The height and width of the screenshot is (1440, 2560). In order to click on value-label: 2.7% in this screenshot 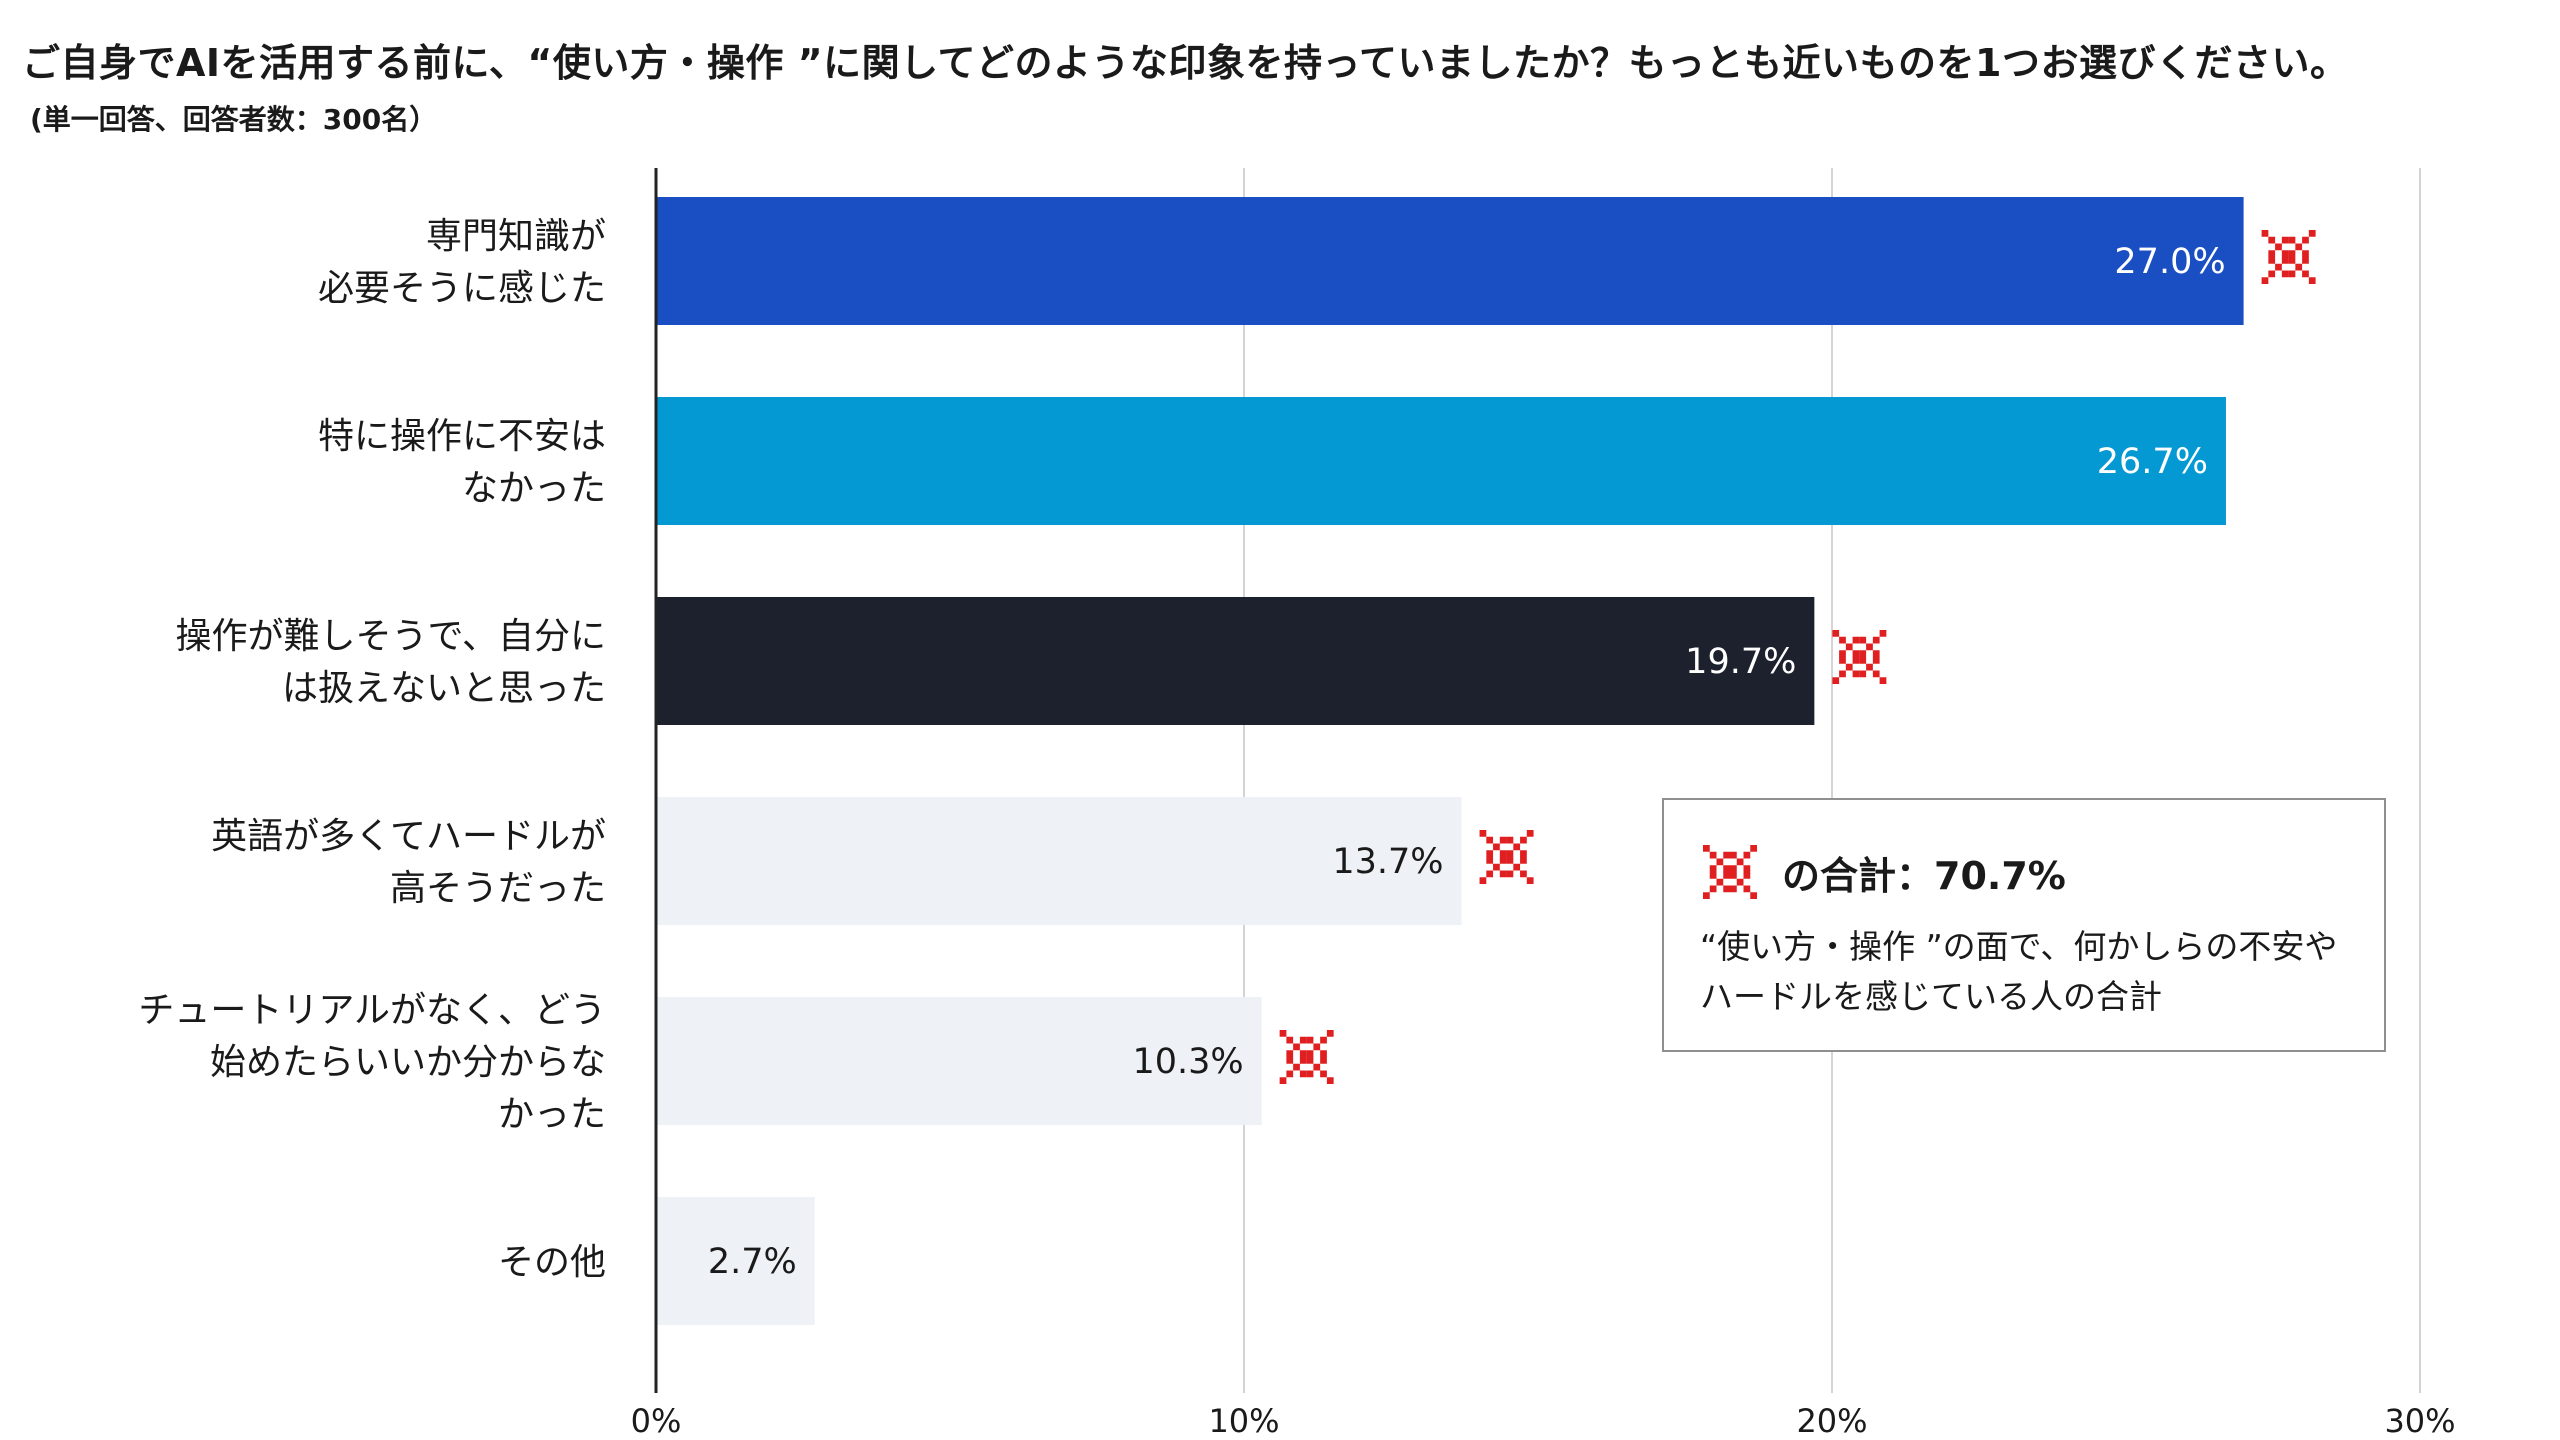, I will do `click(752, 1262)`.